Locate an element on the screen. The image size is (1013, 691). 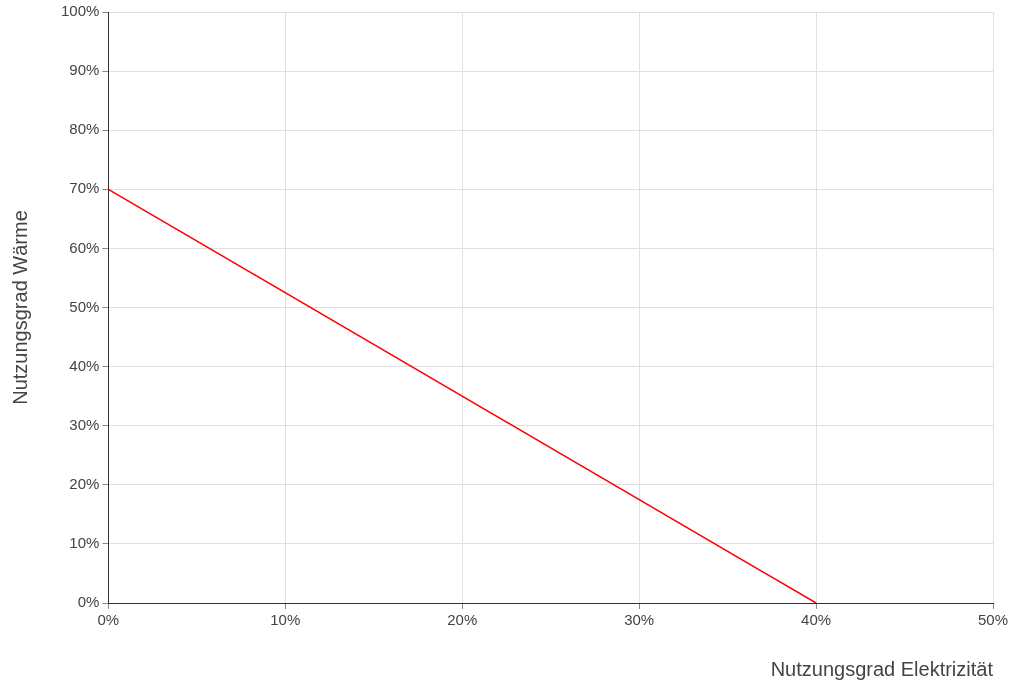
y-tick-label: 80% is located at coordinates (84, 129).